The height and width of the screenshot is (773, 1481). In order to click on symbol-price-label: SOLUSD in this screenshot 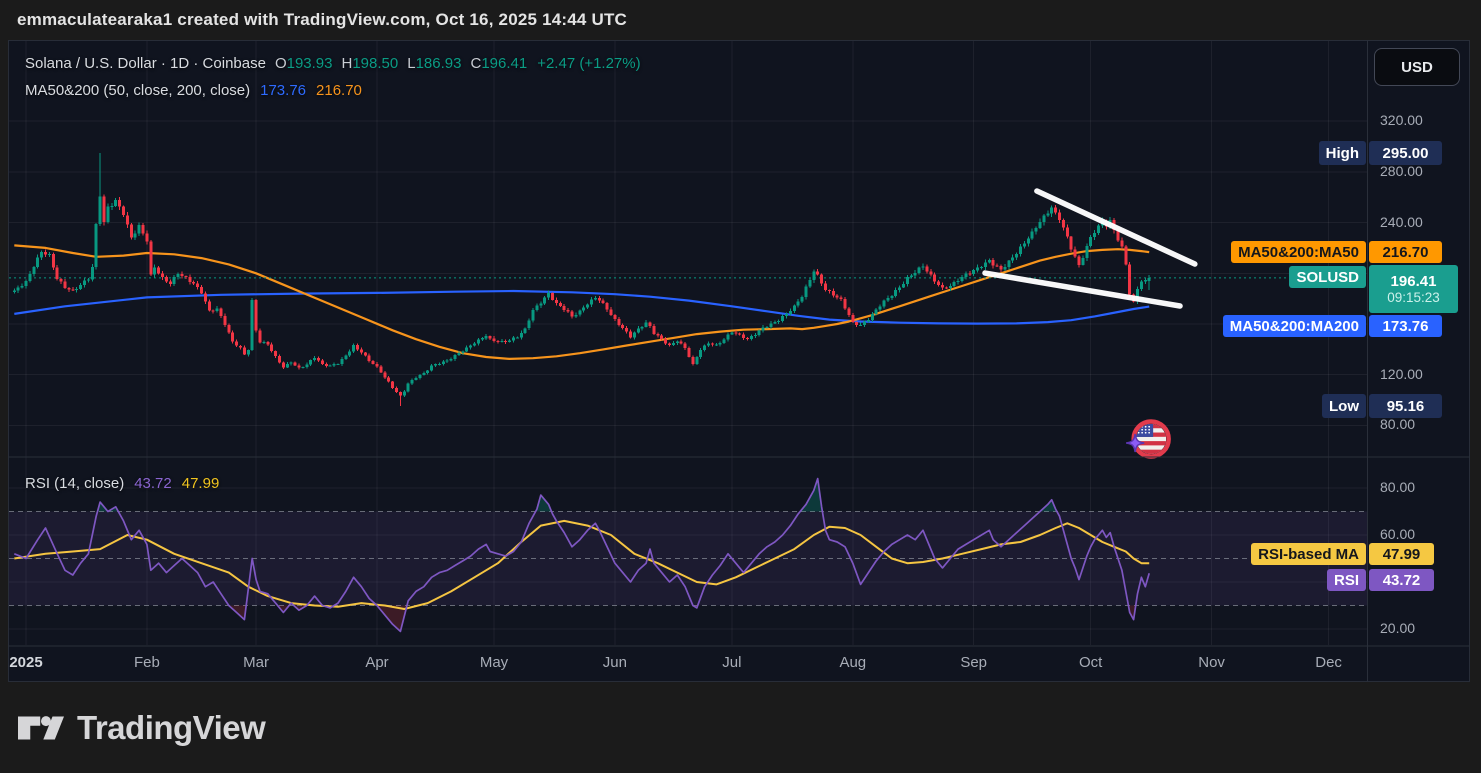, I will do `click(1327, 277)`.